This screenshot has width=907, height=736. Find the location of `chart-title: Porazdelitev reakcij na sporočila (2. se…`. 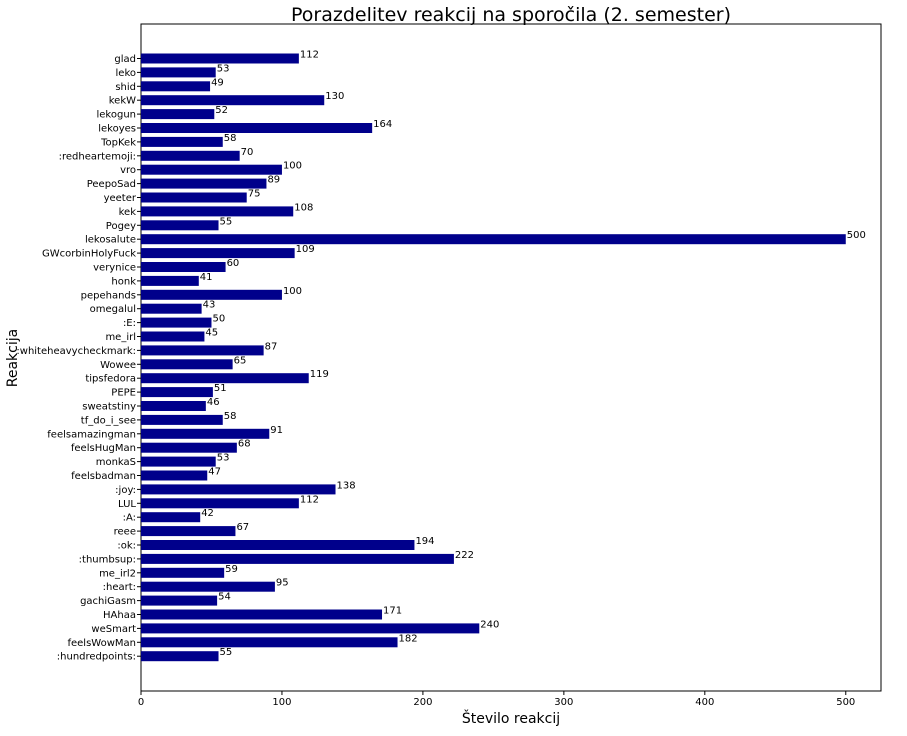

chart-title: Porazdelitev reakcij na sporočila (2. se… is located at coordinates (511, 15).